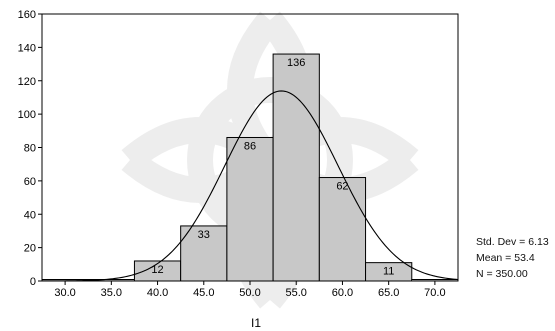 The height and width of the screenshot is (331, 555). Describe the element at coordinates (388, 272) in the screenshot. I see `bar-data-label: 11` at that location.